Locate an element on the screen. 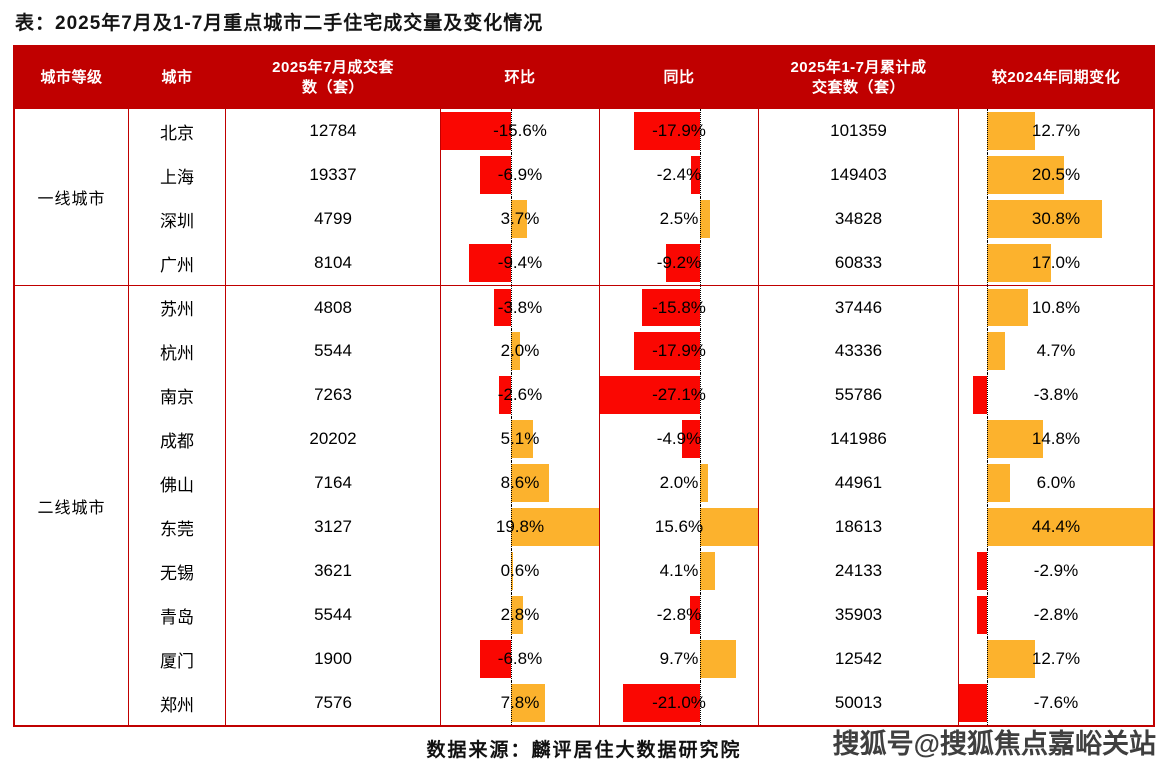 The image size is (1162, 763). city-cell: 杭州 is located at coordinates (177, 351).